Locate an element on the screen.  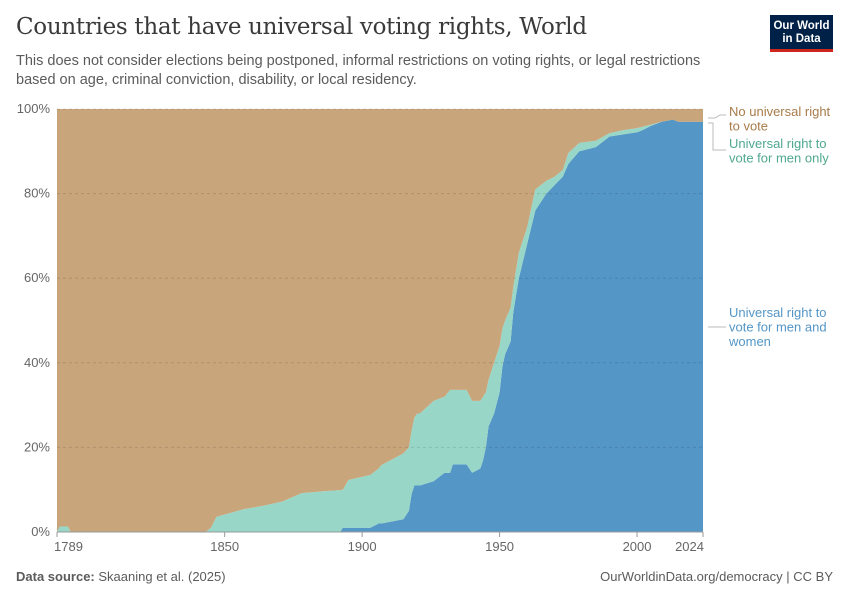
logo-text: Our World in Data is located at coordinates (801, 32).